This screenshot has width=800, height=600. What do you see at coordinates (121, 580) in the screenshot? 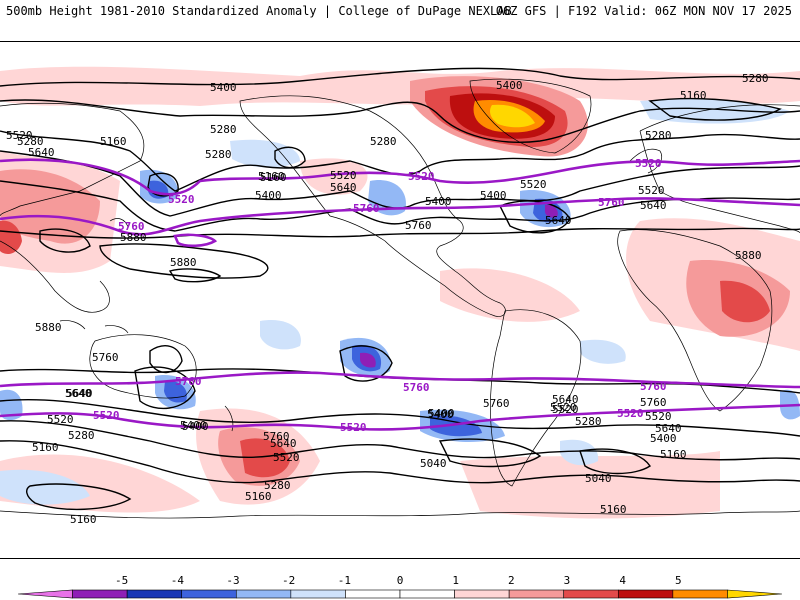
I see `colorbar-tick-label: -5` at bounding box center [121, 580].